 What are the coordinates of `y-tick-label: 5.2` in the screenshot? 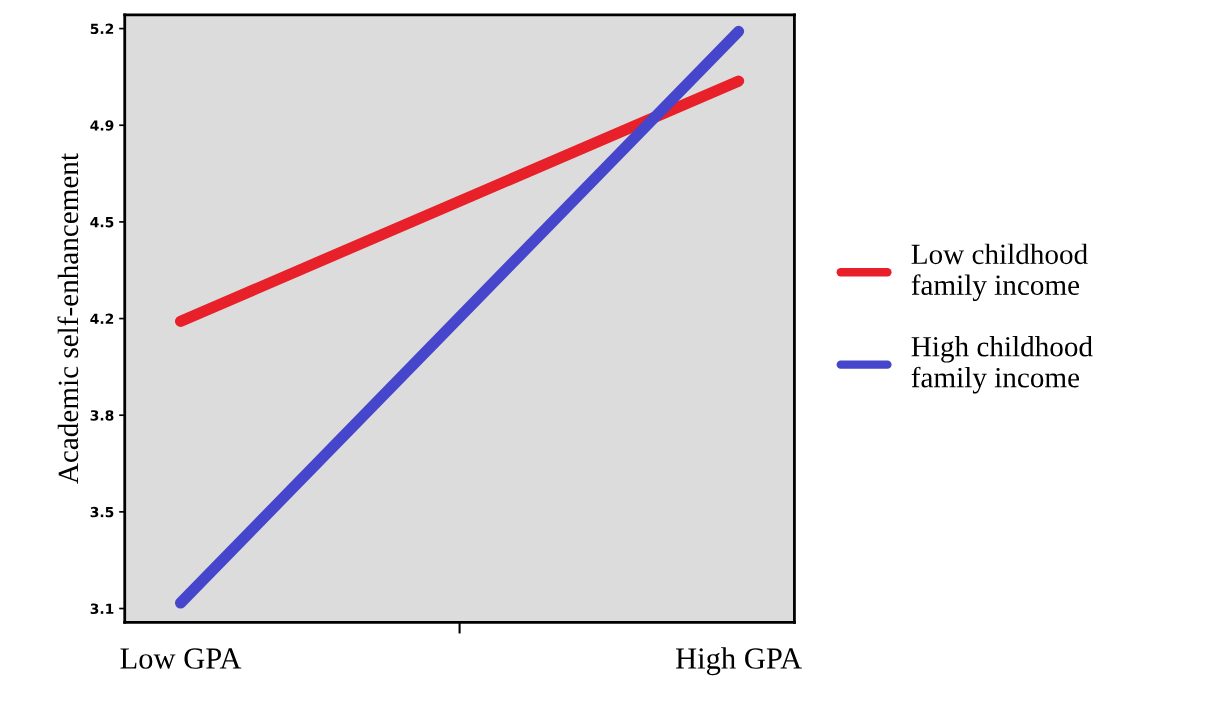 It's located at (102, 29).